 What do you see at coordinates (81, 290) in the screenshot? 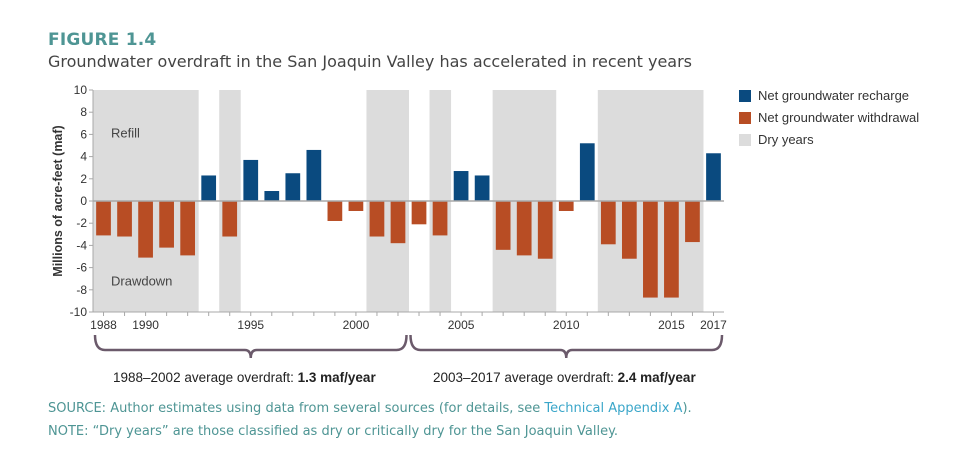
I see `y-tick-label: -8` at bounding box center [81, 290].